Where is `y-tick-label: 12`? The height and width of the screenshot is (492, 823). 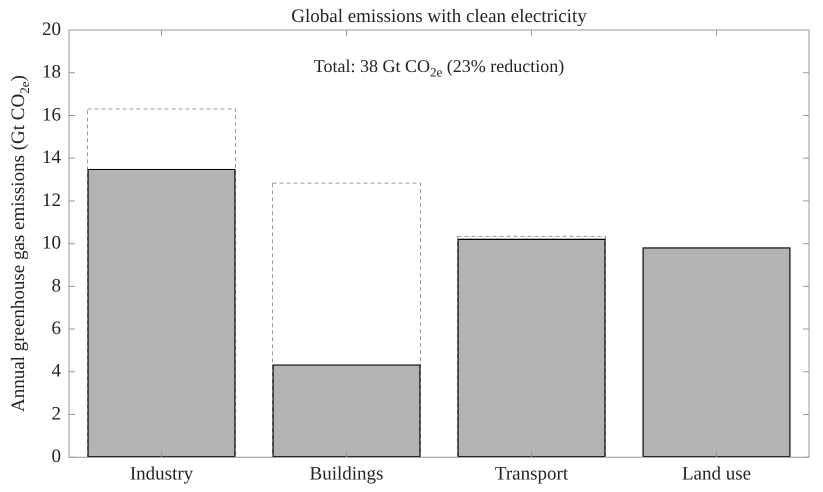 y-tick-label: 12 is located at coordinates (51, 200).